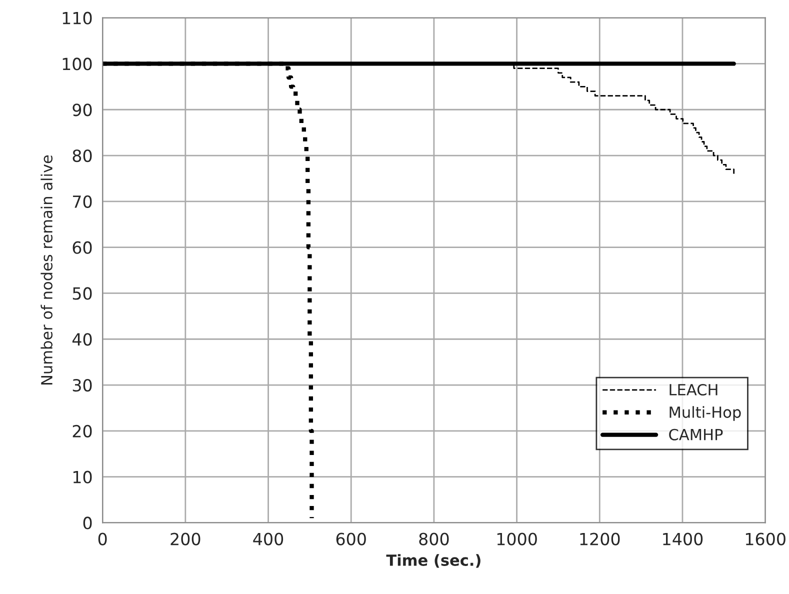  I want to click on x-tick-label: 600, so click(351, 539).